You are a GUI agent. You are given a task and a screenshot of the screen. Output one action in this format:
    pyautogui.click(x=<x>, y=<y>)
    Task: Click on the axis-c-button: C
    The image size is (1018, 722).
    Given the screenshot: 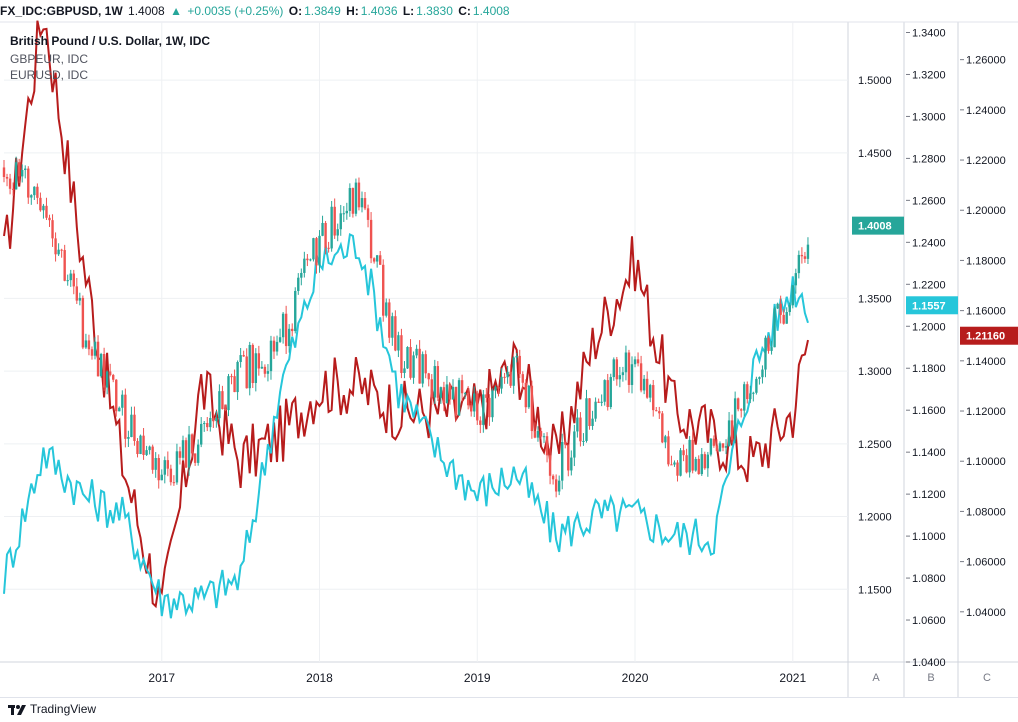 What is the action you would take?
    pyautogui.click(x=987, y=678)
    